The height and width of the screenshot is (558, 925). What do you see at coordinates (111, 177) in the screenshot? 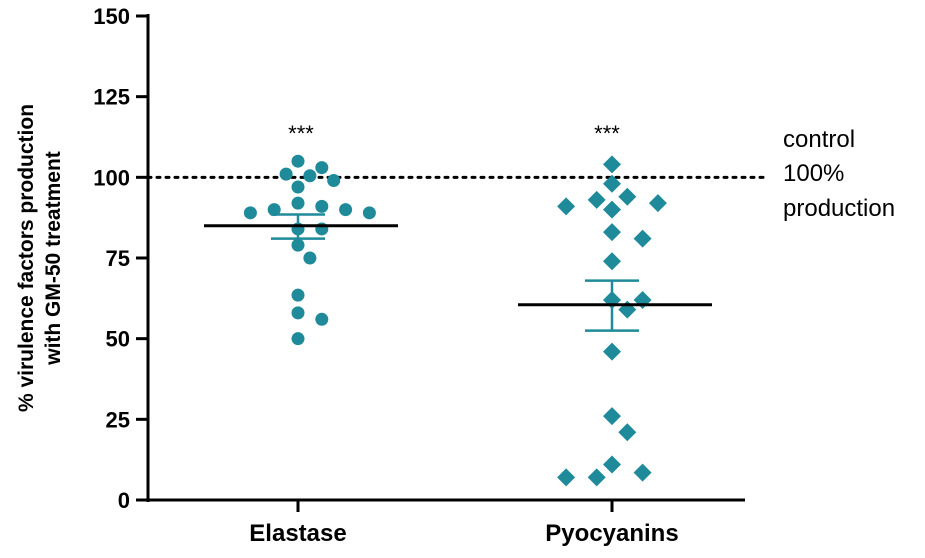
I see `y-tick-label: 100` at bounding box center [111, 177].